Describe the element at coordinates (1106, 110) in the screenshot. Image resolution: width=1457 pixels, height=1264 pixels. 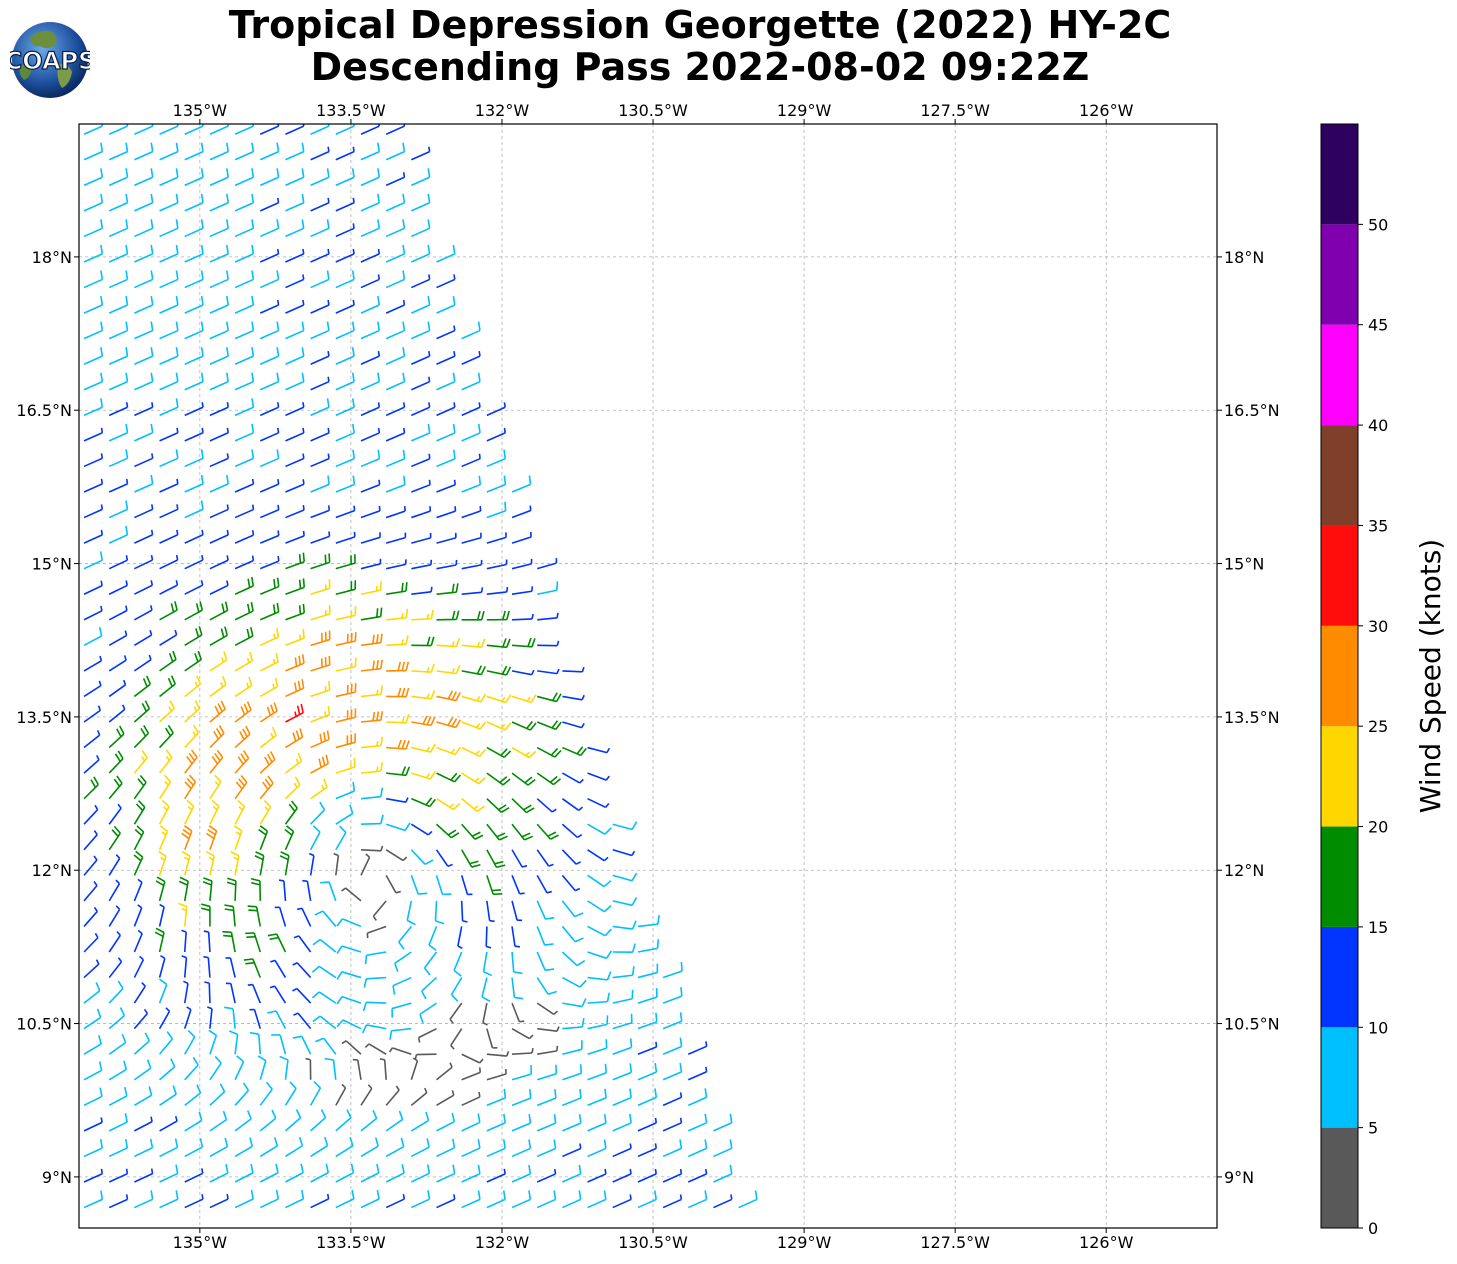
I see `lon-label-top: 126°W` at that location.